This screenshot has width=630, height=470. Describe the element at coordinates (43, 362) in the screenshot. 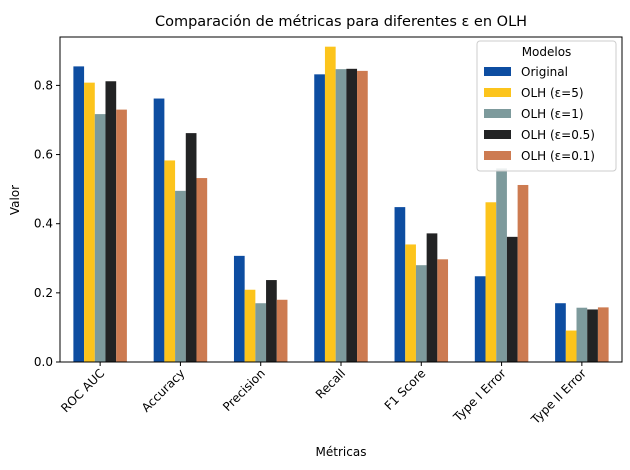

I see `y-tick-label: 0.0` at that location.